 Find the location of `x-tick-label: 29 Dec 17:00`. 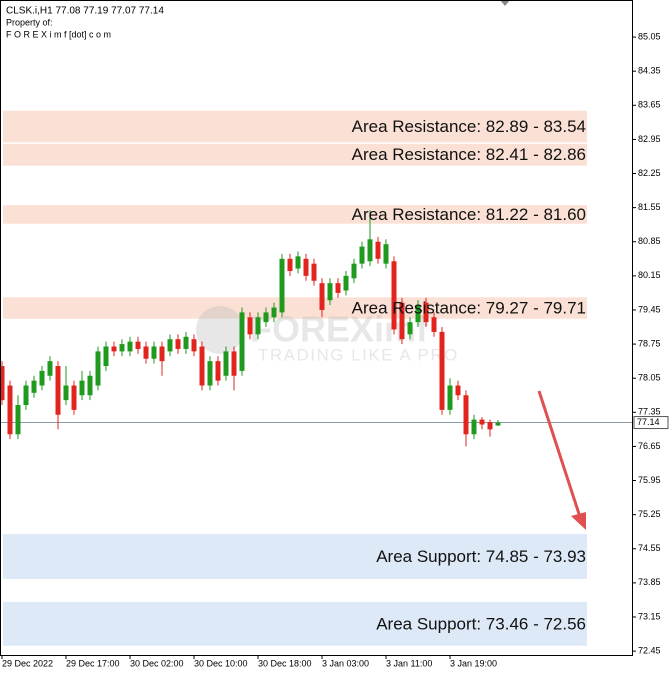

x-tick-label: 29 Dec 17:00 is located at coordinates (93, 663).